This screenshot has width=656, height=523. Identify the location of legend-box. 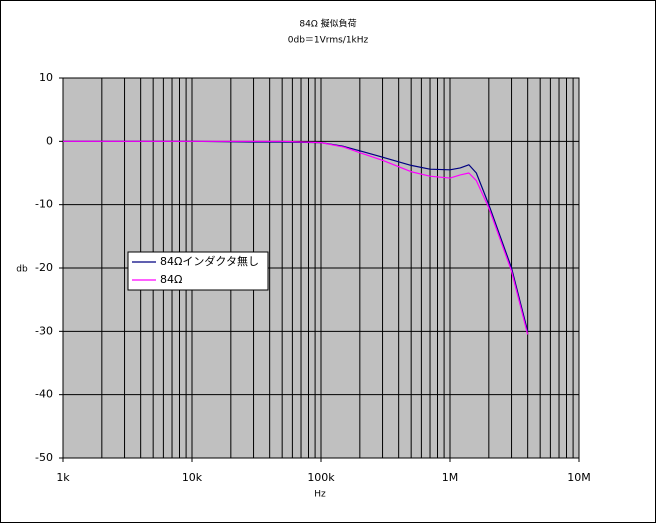
(198, 271).